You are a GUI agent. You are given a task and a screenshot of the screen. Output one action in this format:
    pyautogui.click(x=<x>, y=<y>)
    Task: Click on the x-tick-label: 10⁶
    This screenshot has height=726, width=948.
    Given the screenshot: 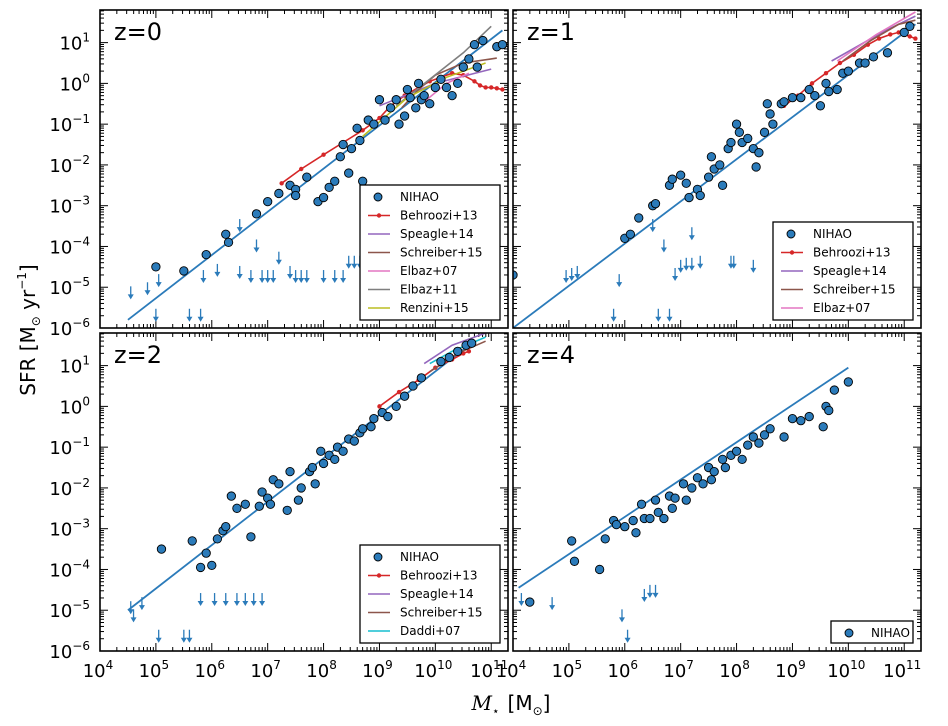 What is the action you would take?
    pyautogui.click(x=210, y=670)
    